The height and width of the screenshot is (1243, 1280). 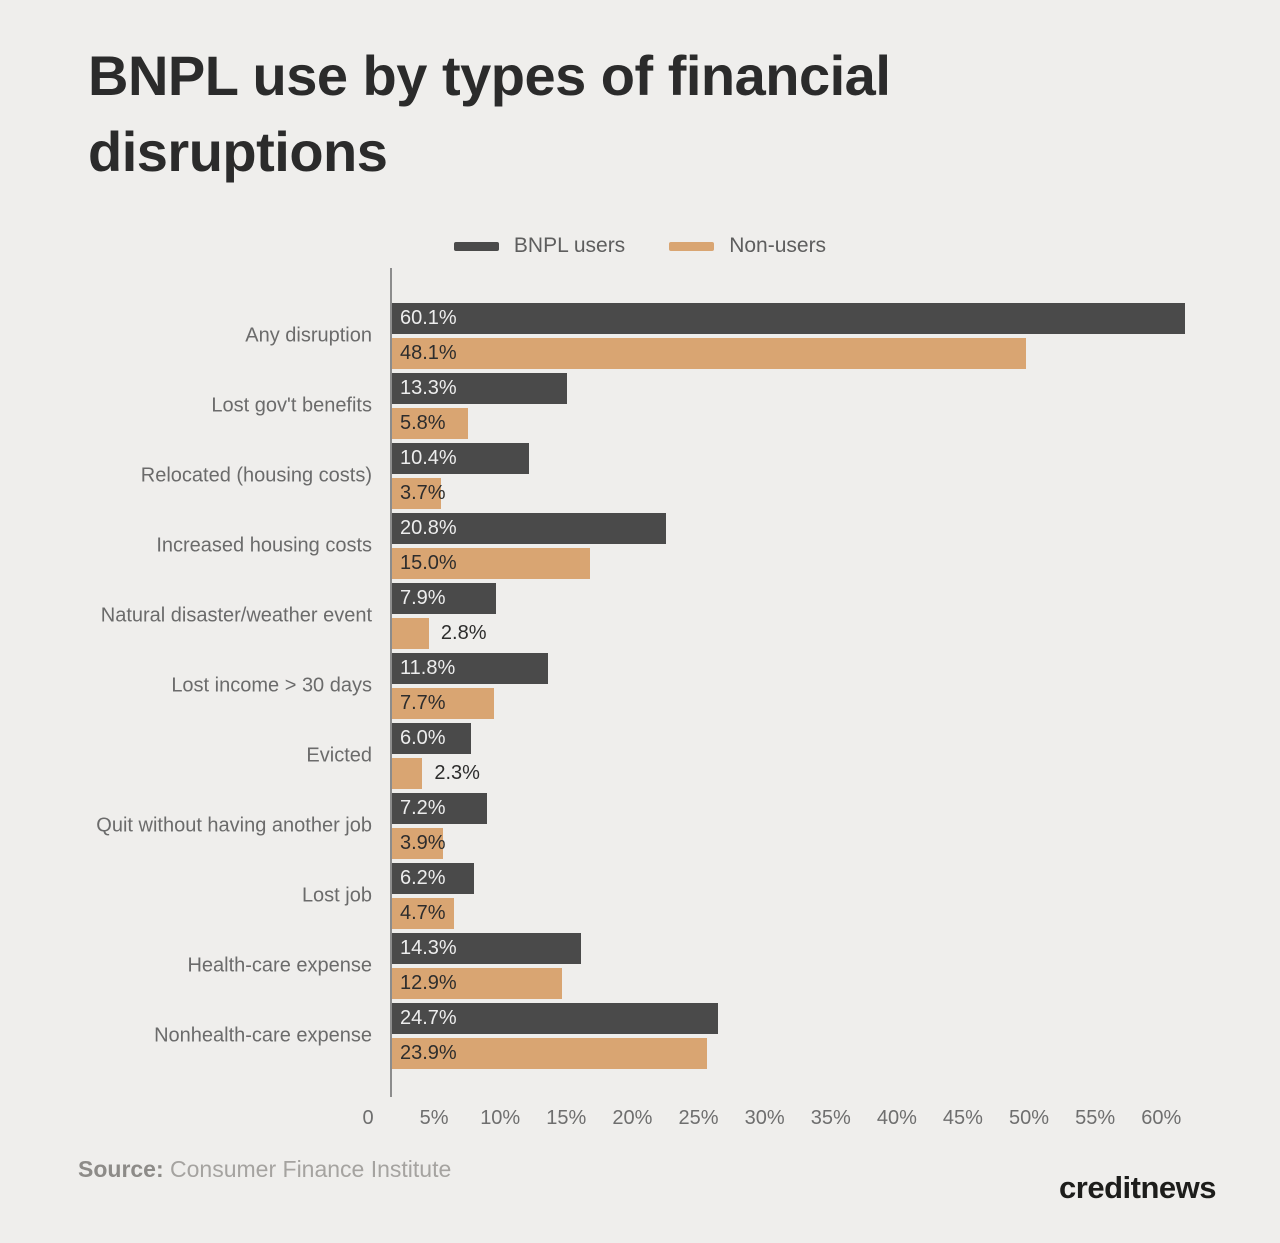 What do you see at coordinates (423, 738) in the screenshot?
I see `bar-value-label: 6.0%` at bounding box center [423, 738].